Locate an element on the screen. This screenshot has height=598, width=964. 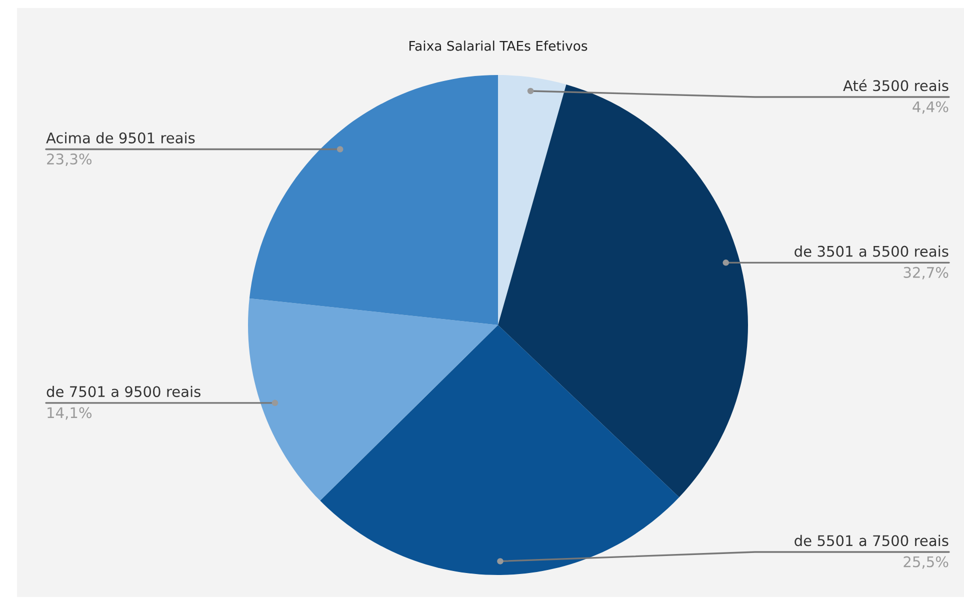
slice-label: Até 3500 reais is located at coordinates (895, 85).